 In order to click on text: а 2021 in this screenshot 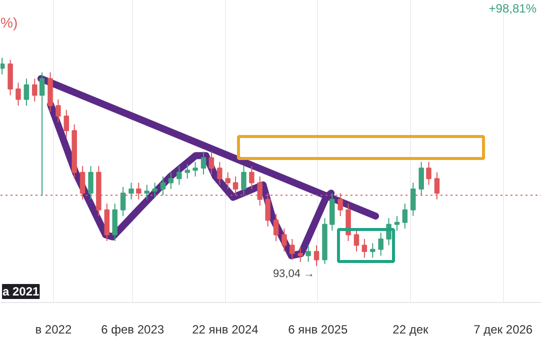, I will do `click(21, 291)`.